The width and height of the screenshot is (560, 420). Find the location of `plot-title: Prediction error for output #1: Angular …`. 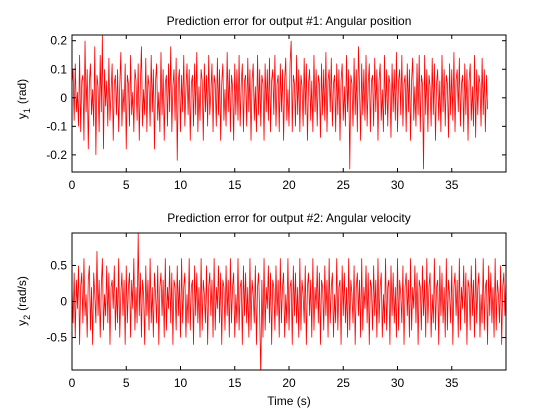

plot-title: Prediction error for output #1: Angular … is located at coordinates (289, 21).